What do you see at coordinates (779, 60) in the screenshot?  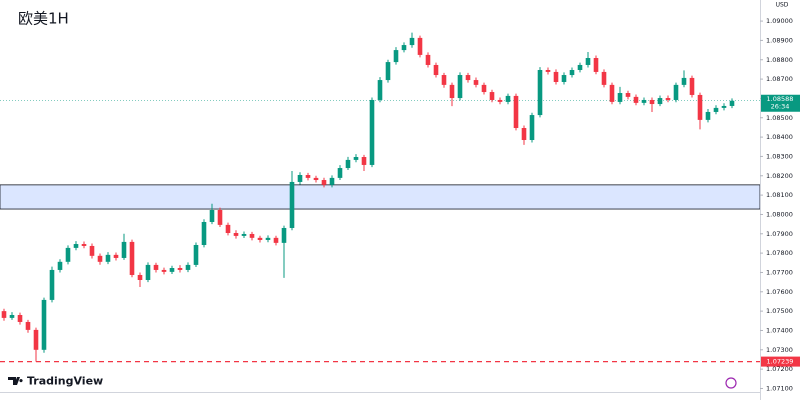 I see `y-tick-label: 1.08800` at bounding box center [779, 60].